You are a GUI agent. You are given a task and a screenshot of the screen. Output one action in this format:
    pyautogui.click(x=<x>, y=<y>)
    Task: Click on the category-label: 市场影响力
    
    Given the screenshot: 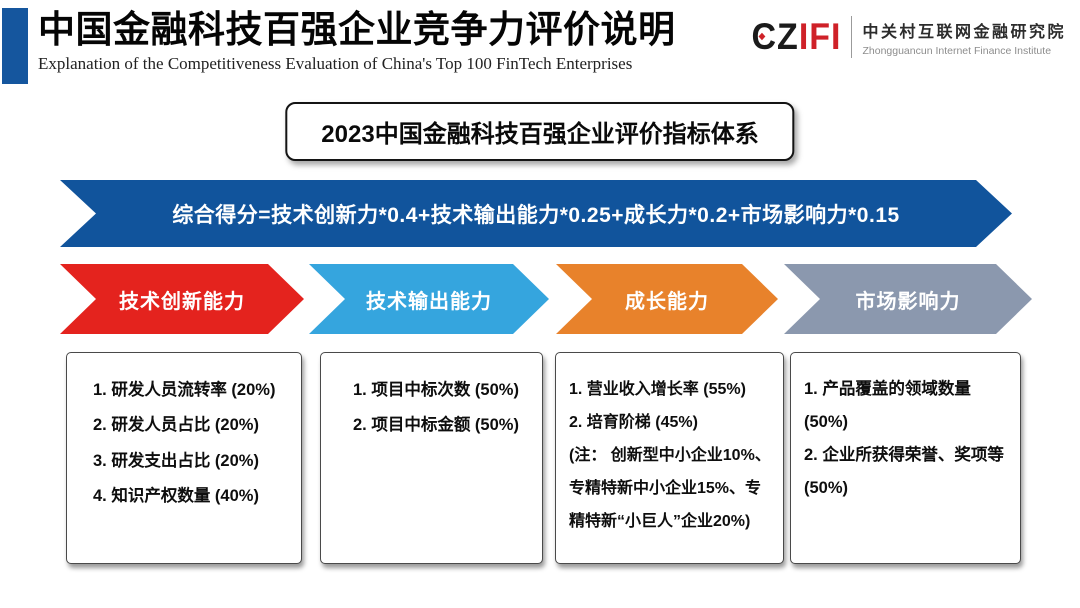 What is the action you would take?
    pyautogui.click(x=908, y=301)
    